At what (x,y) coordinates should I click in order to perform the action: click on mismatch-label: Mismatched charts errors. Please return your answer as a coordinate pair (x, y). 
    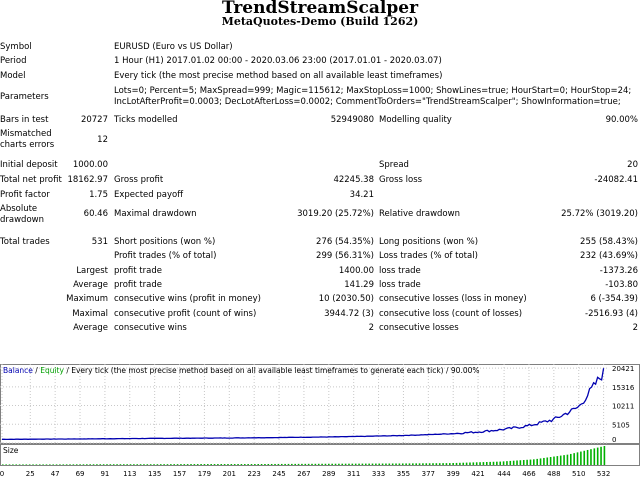
    Looking at the image, I should click on (27, 139).